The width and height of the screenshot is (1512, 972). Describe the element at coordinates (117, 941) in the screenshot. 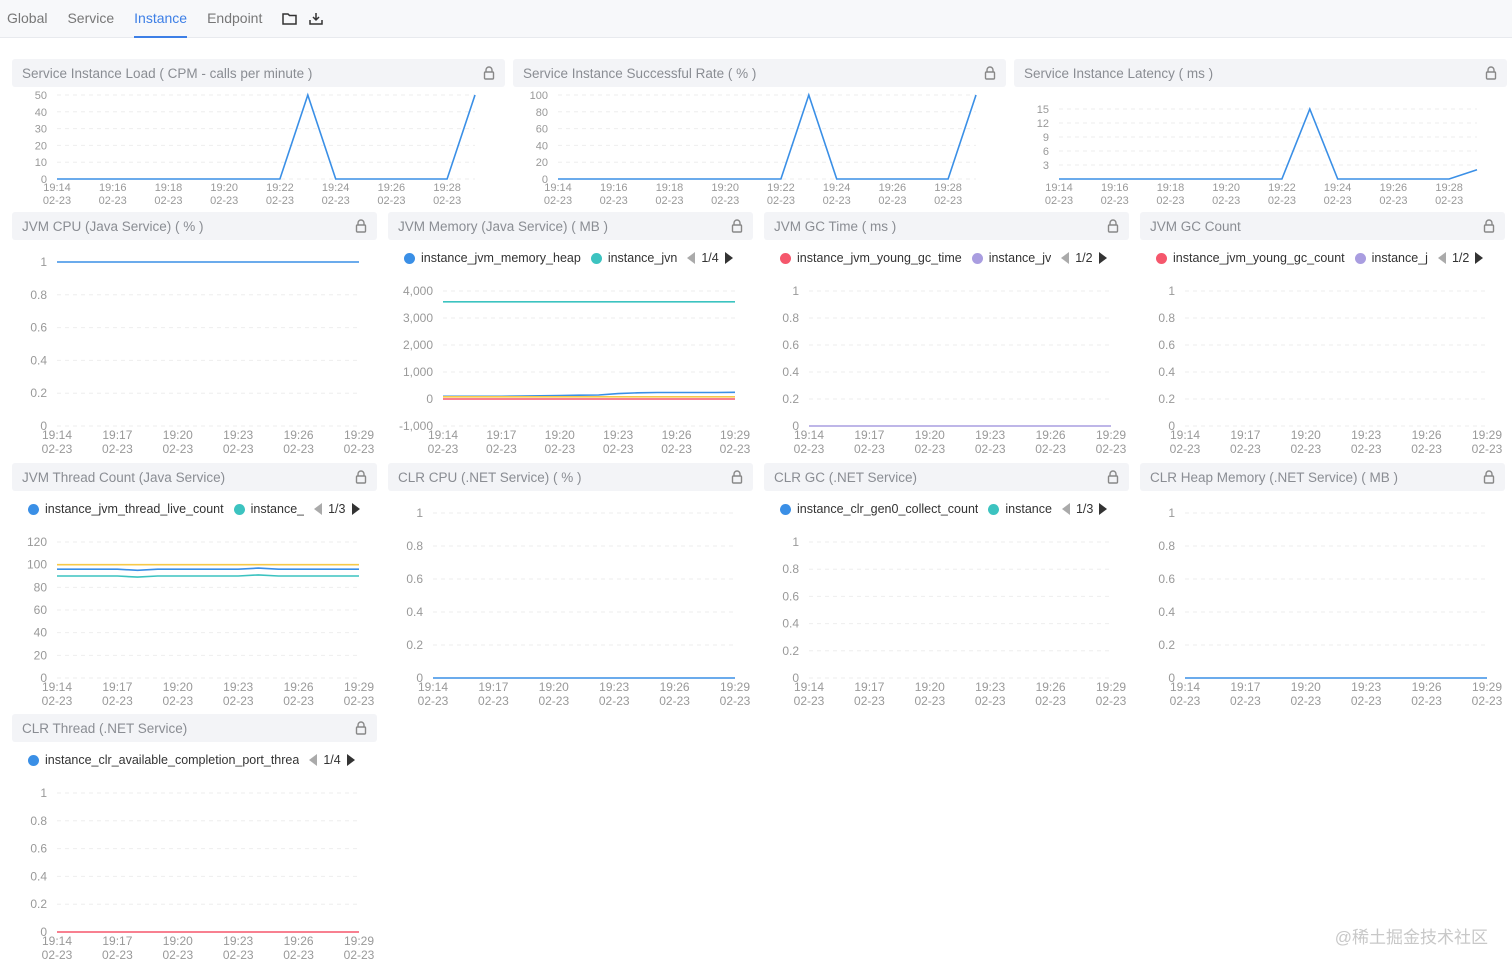

I see `x-tick-time: 19:17` at that location.